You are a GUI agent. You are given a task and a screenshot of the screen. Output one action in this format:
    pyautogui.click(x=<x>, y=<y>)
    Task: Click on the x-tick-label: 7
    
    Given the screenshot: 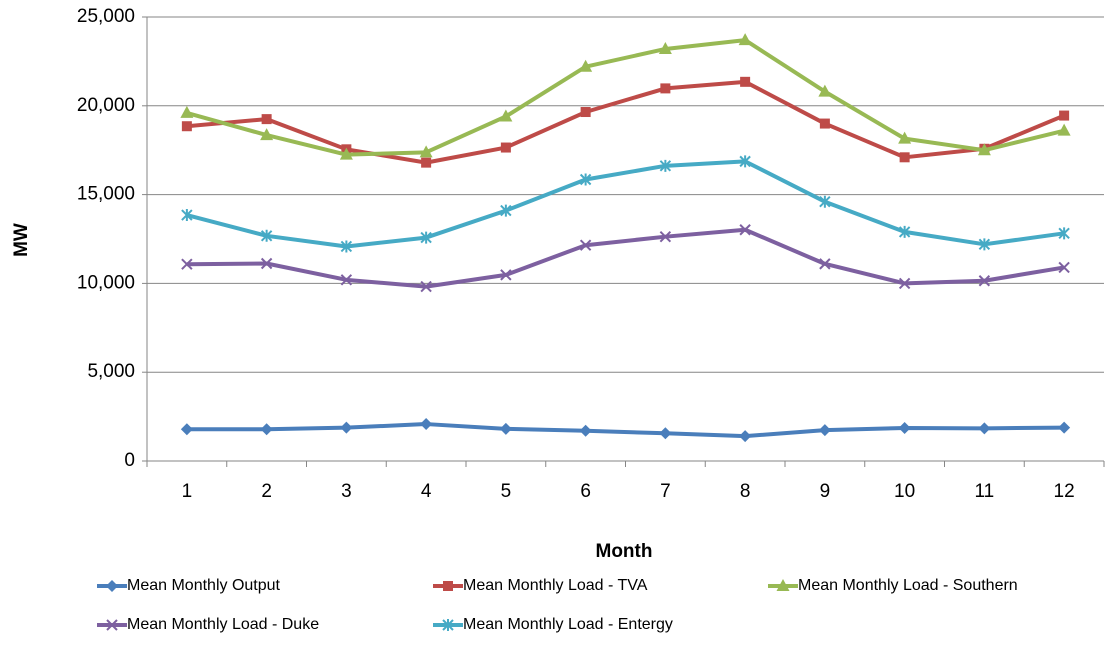 What is the action you would take?
    pyautogui.click(x=665, y=491)
    